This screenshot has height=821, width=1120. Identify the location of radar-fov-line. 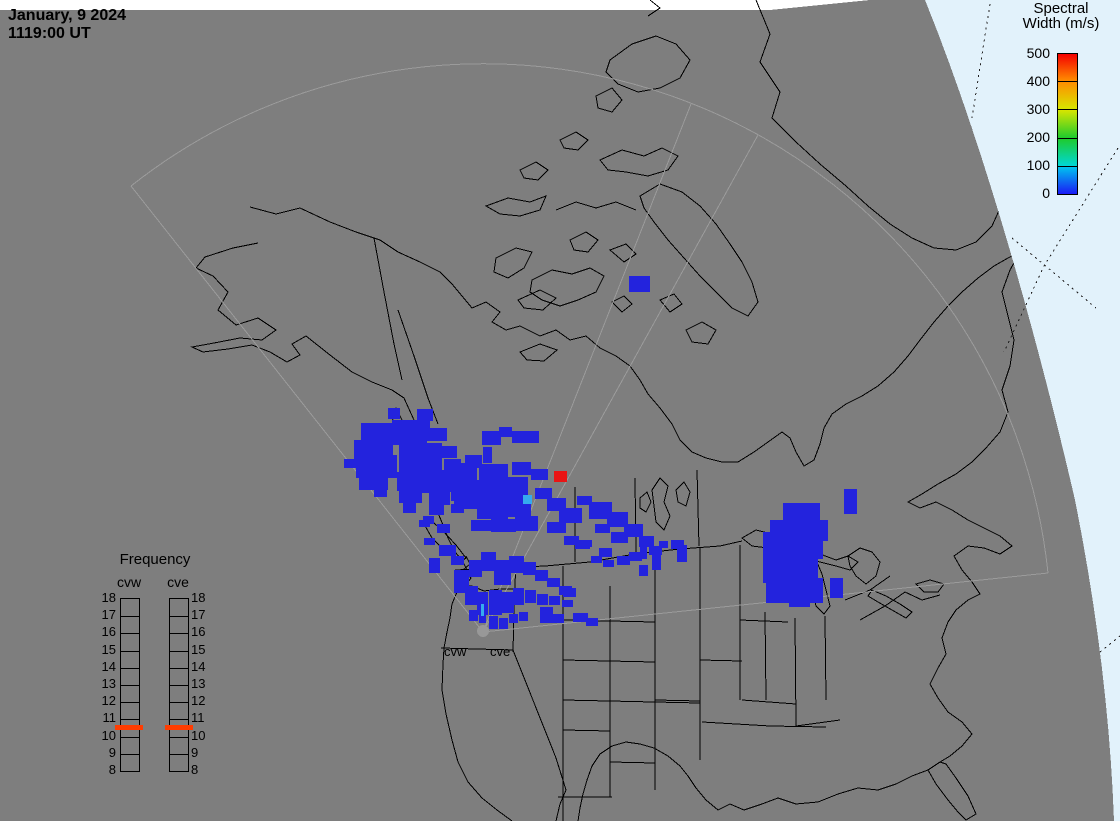
(765, 602).